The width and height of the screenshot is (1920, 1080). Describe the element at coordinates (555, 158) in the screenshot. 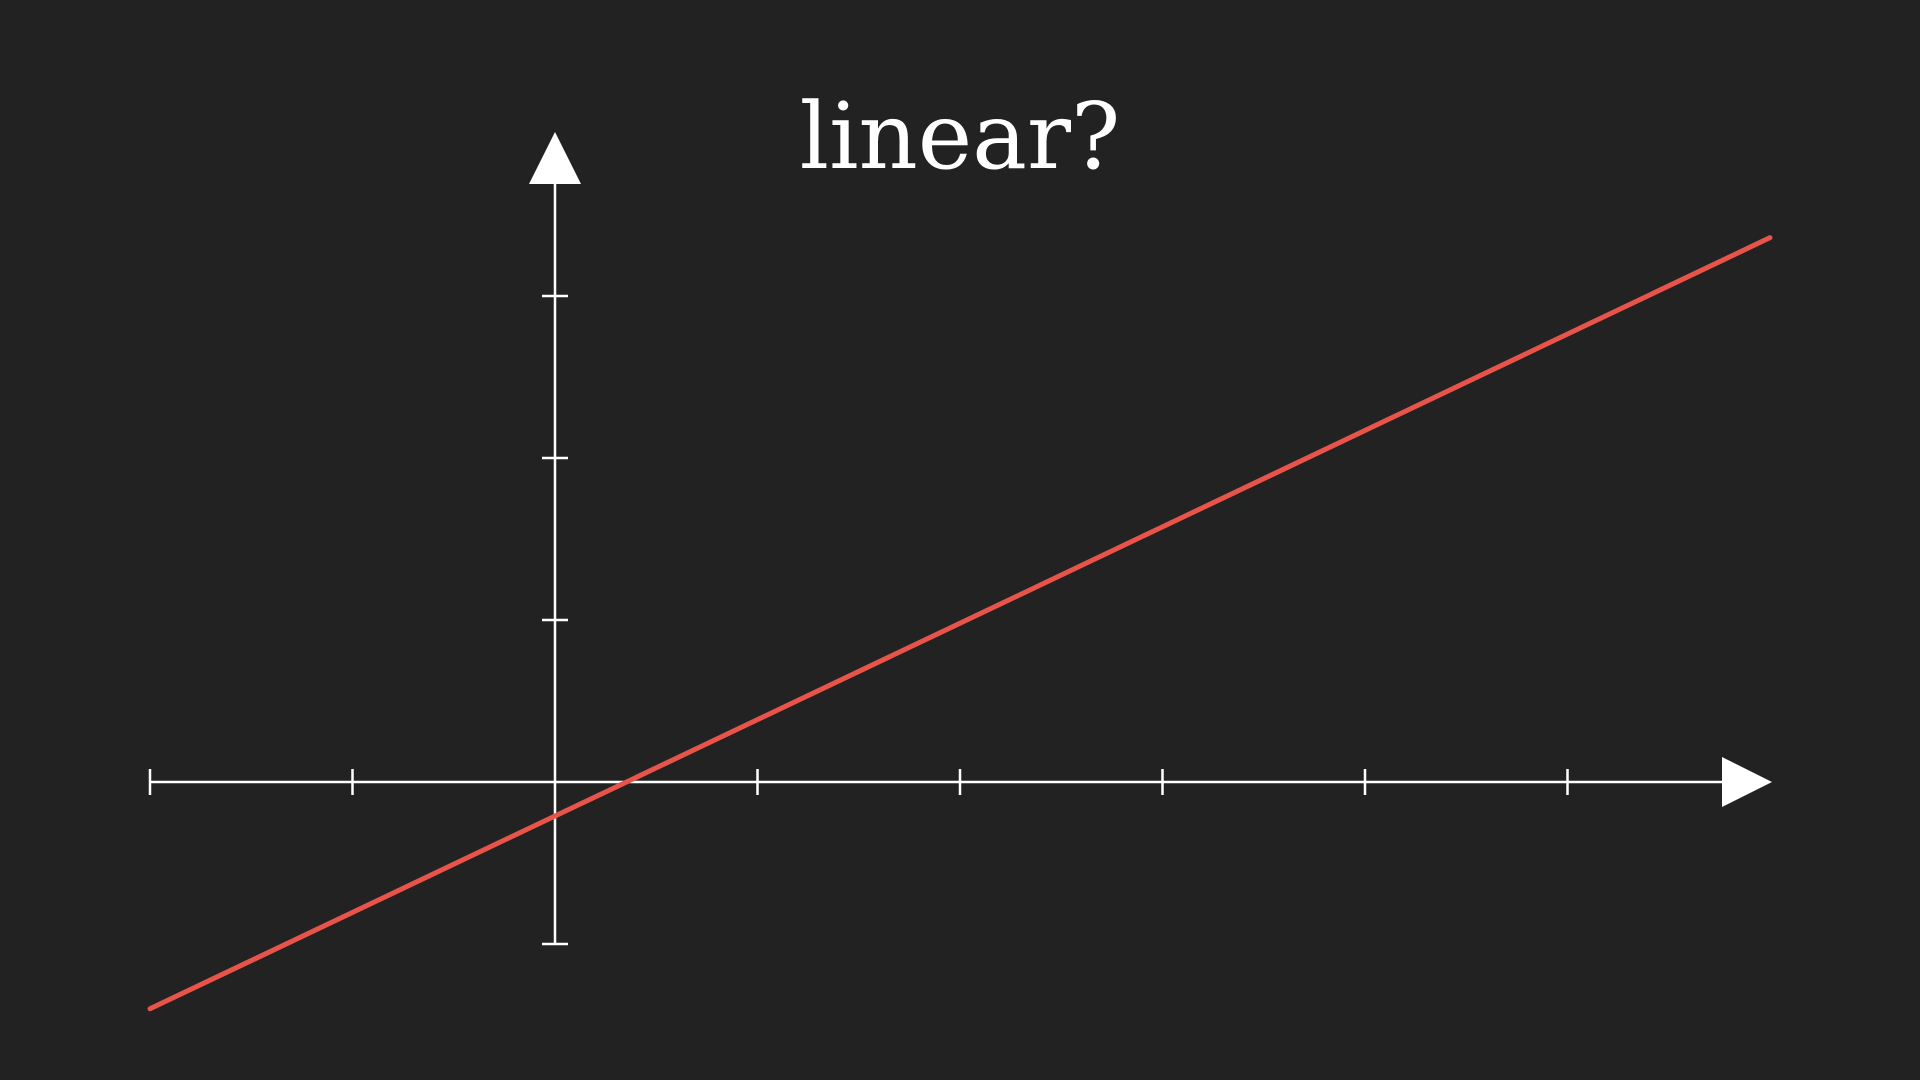

I see `y-axis-arrowhead` at that location.